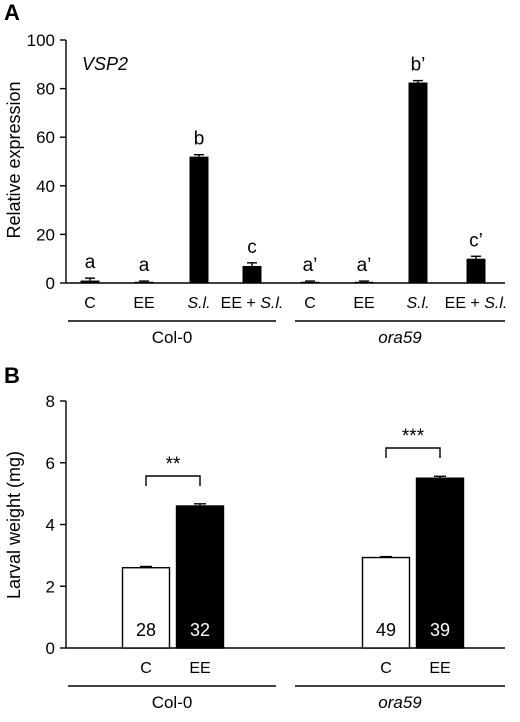  Describe the element at coordinates (105, 64) in the screenshot. I see `panel-a-gene-label: VSP2` at that location.